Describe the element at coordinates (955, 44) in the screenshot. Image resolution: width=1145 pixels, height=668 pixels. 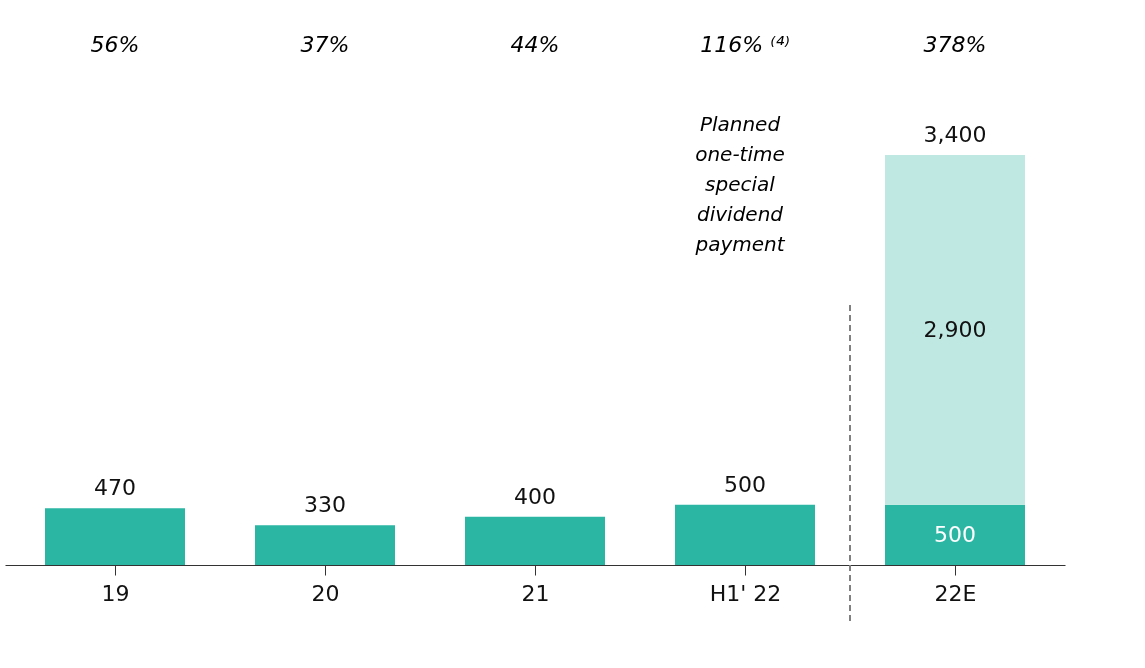
I see `text: 378%` at that location.